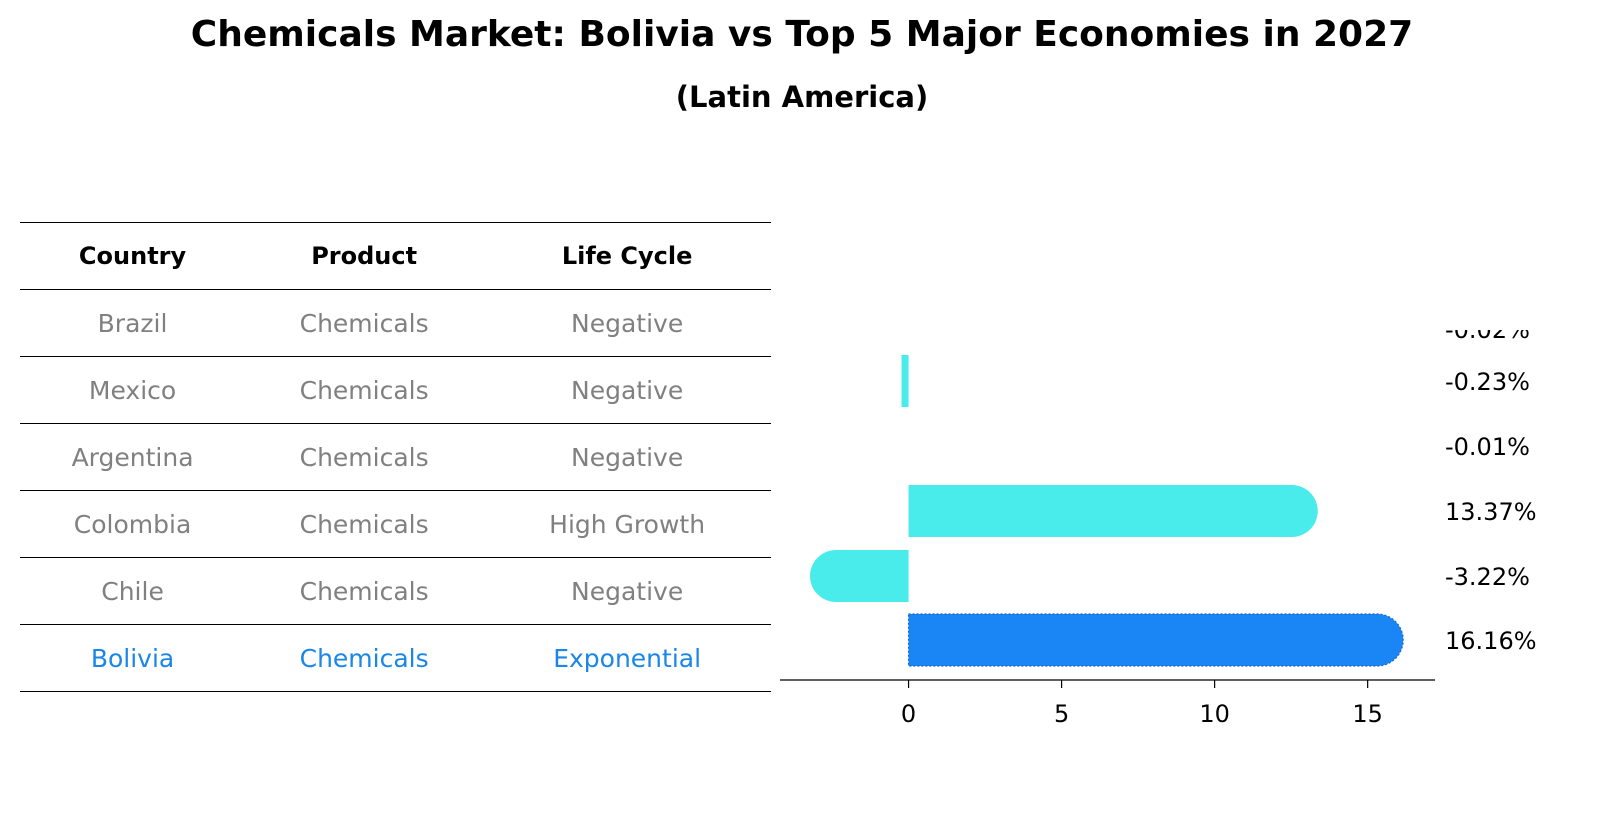 This screenshot has width=1604, height=823. What do you see at coordinates (133, 591) in the screenshot?
I see `cell-country: Chile` at bounding box center [133, 591].